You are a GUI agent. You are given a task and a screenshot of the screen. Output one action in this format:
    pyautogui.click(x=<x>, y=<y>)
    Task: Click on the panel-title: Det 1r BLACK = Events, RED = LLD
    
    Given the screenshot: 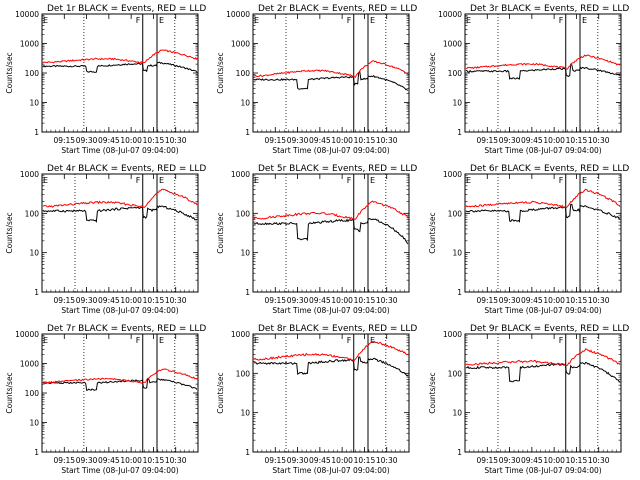 What is the action you would take?
    pyautogui.click(x=126, y=9)
    